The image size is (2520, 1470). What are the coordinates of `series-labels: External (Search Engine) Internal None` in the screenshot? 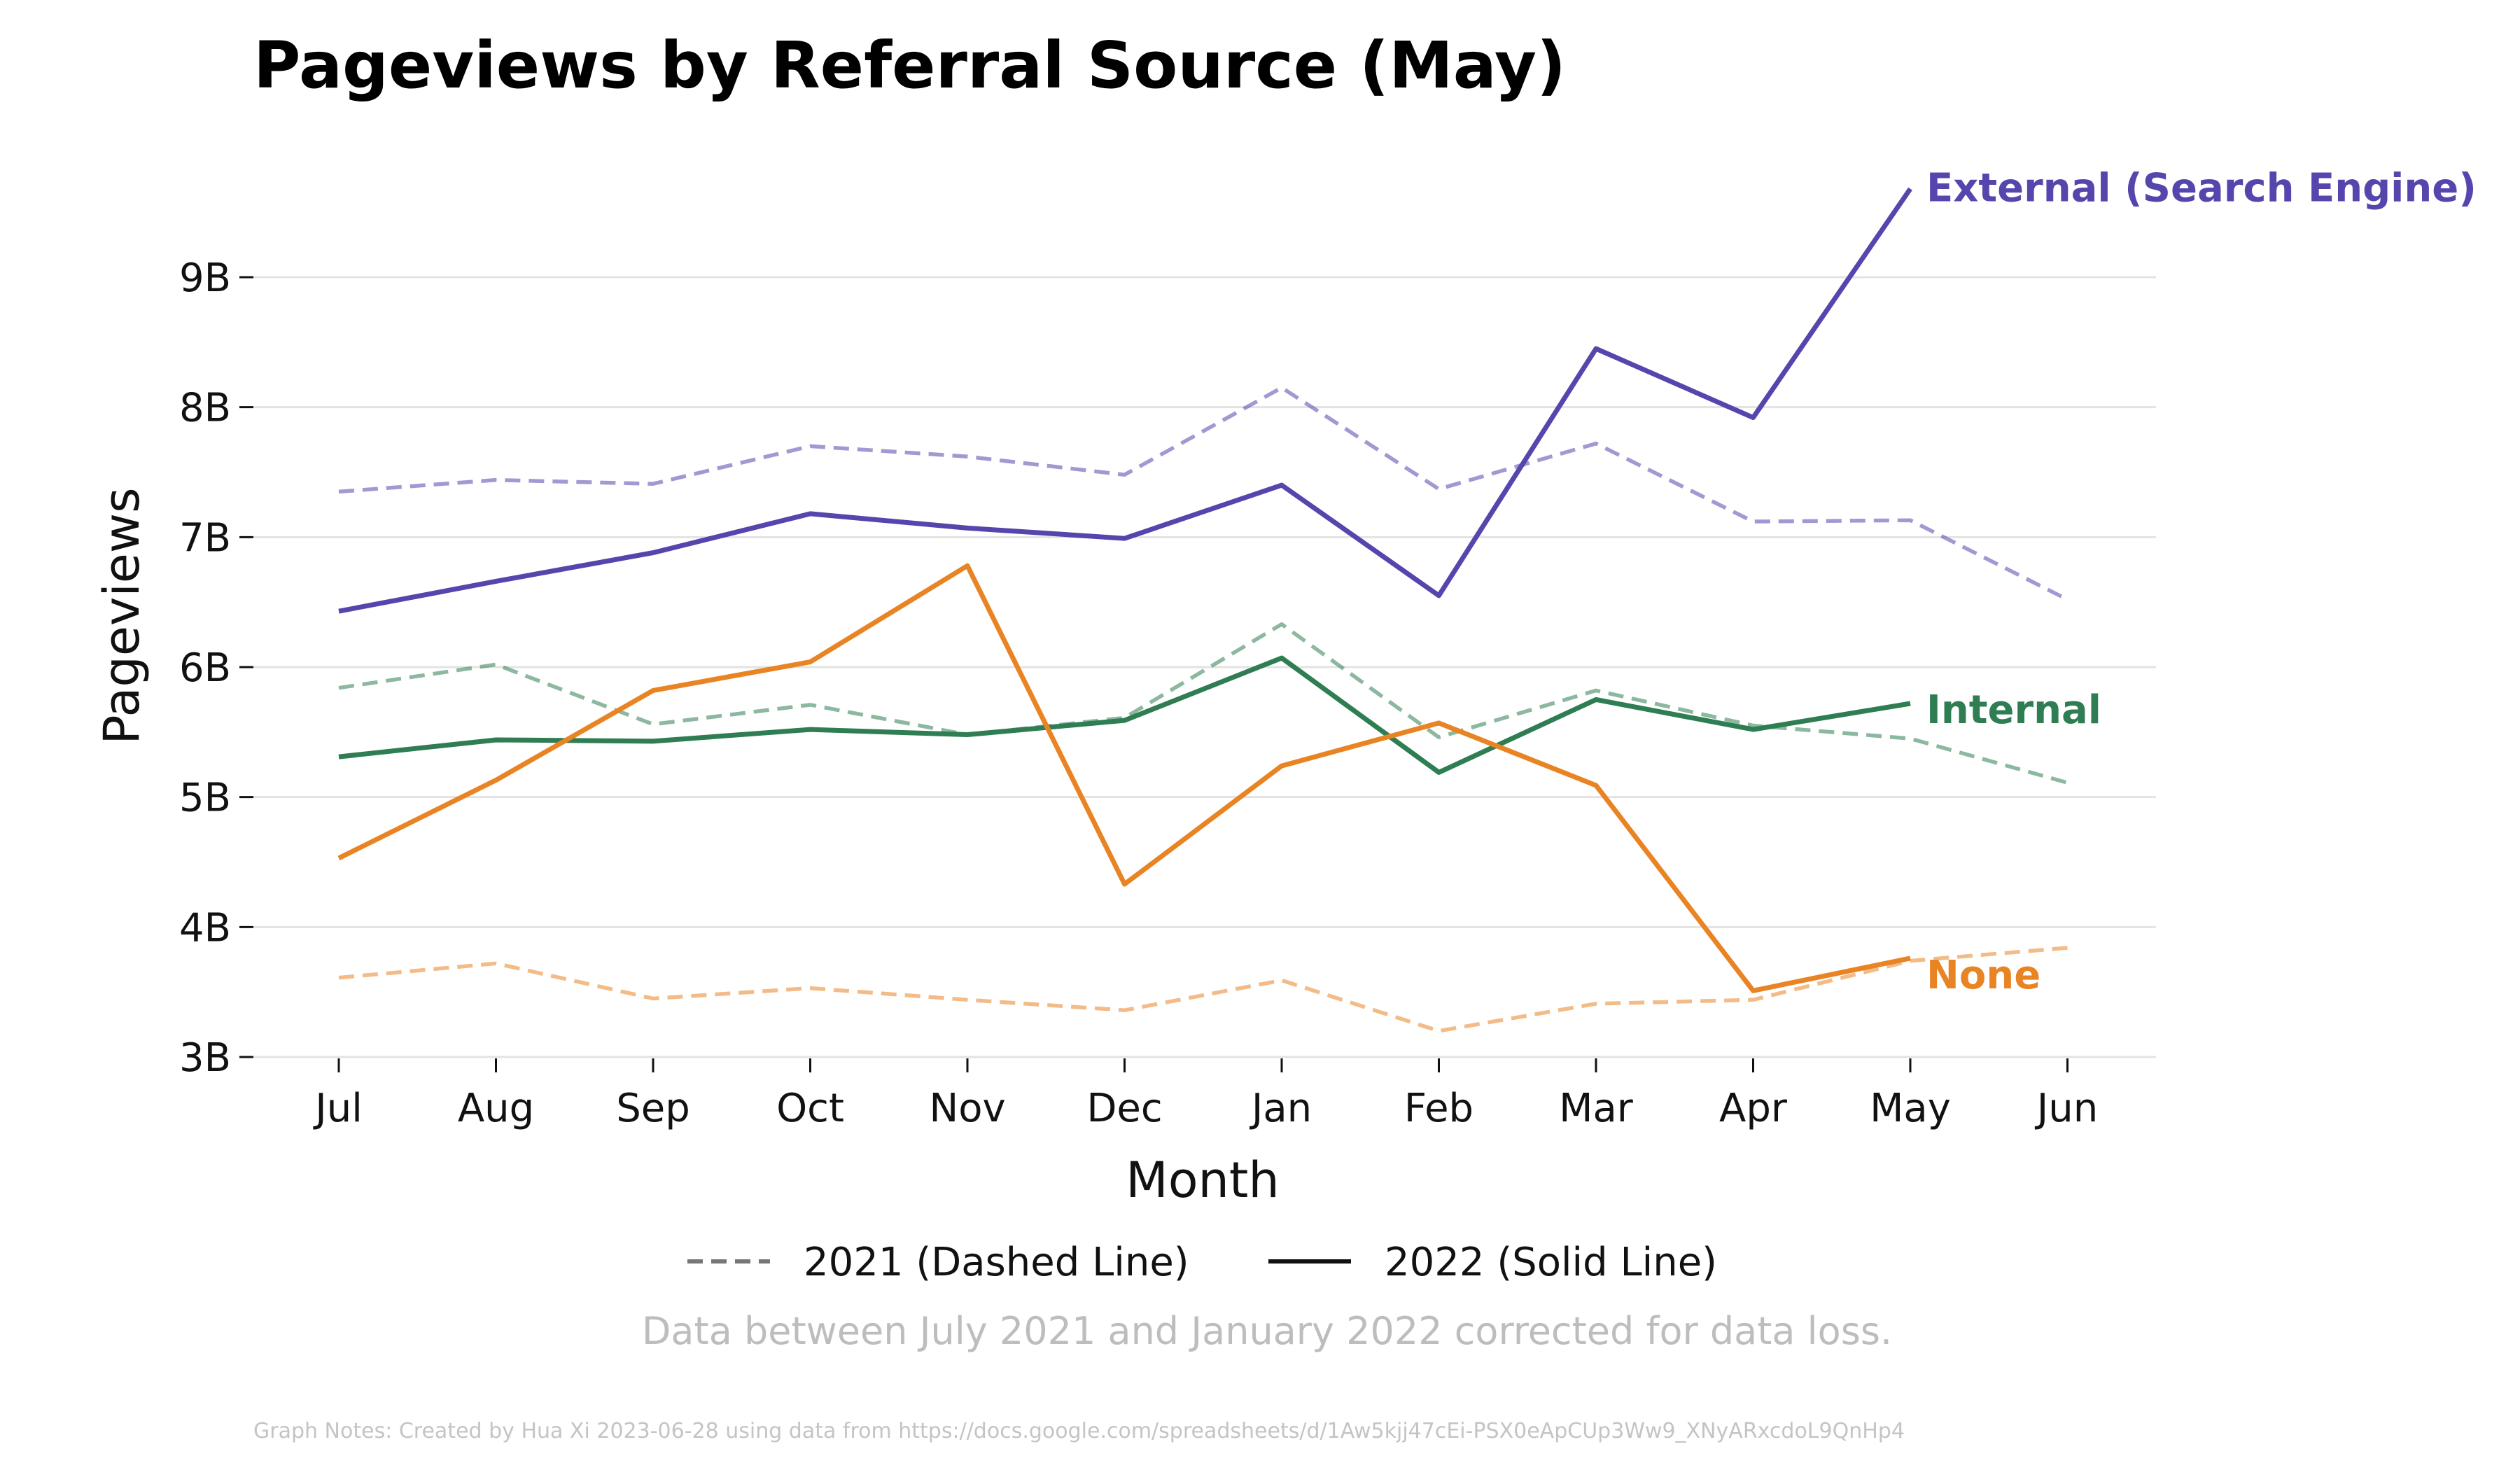 It's located at (2201, 582).